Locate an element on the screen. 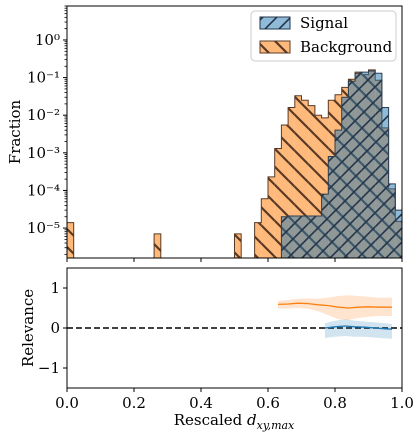 The height and width of the screenshot is (439, 420). relevance-plot is located at coordinates (234, 317).